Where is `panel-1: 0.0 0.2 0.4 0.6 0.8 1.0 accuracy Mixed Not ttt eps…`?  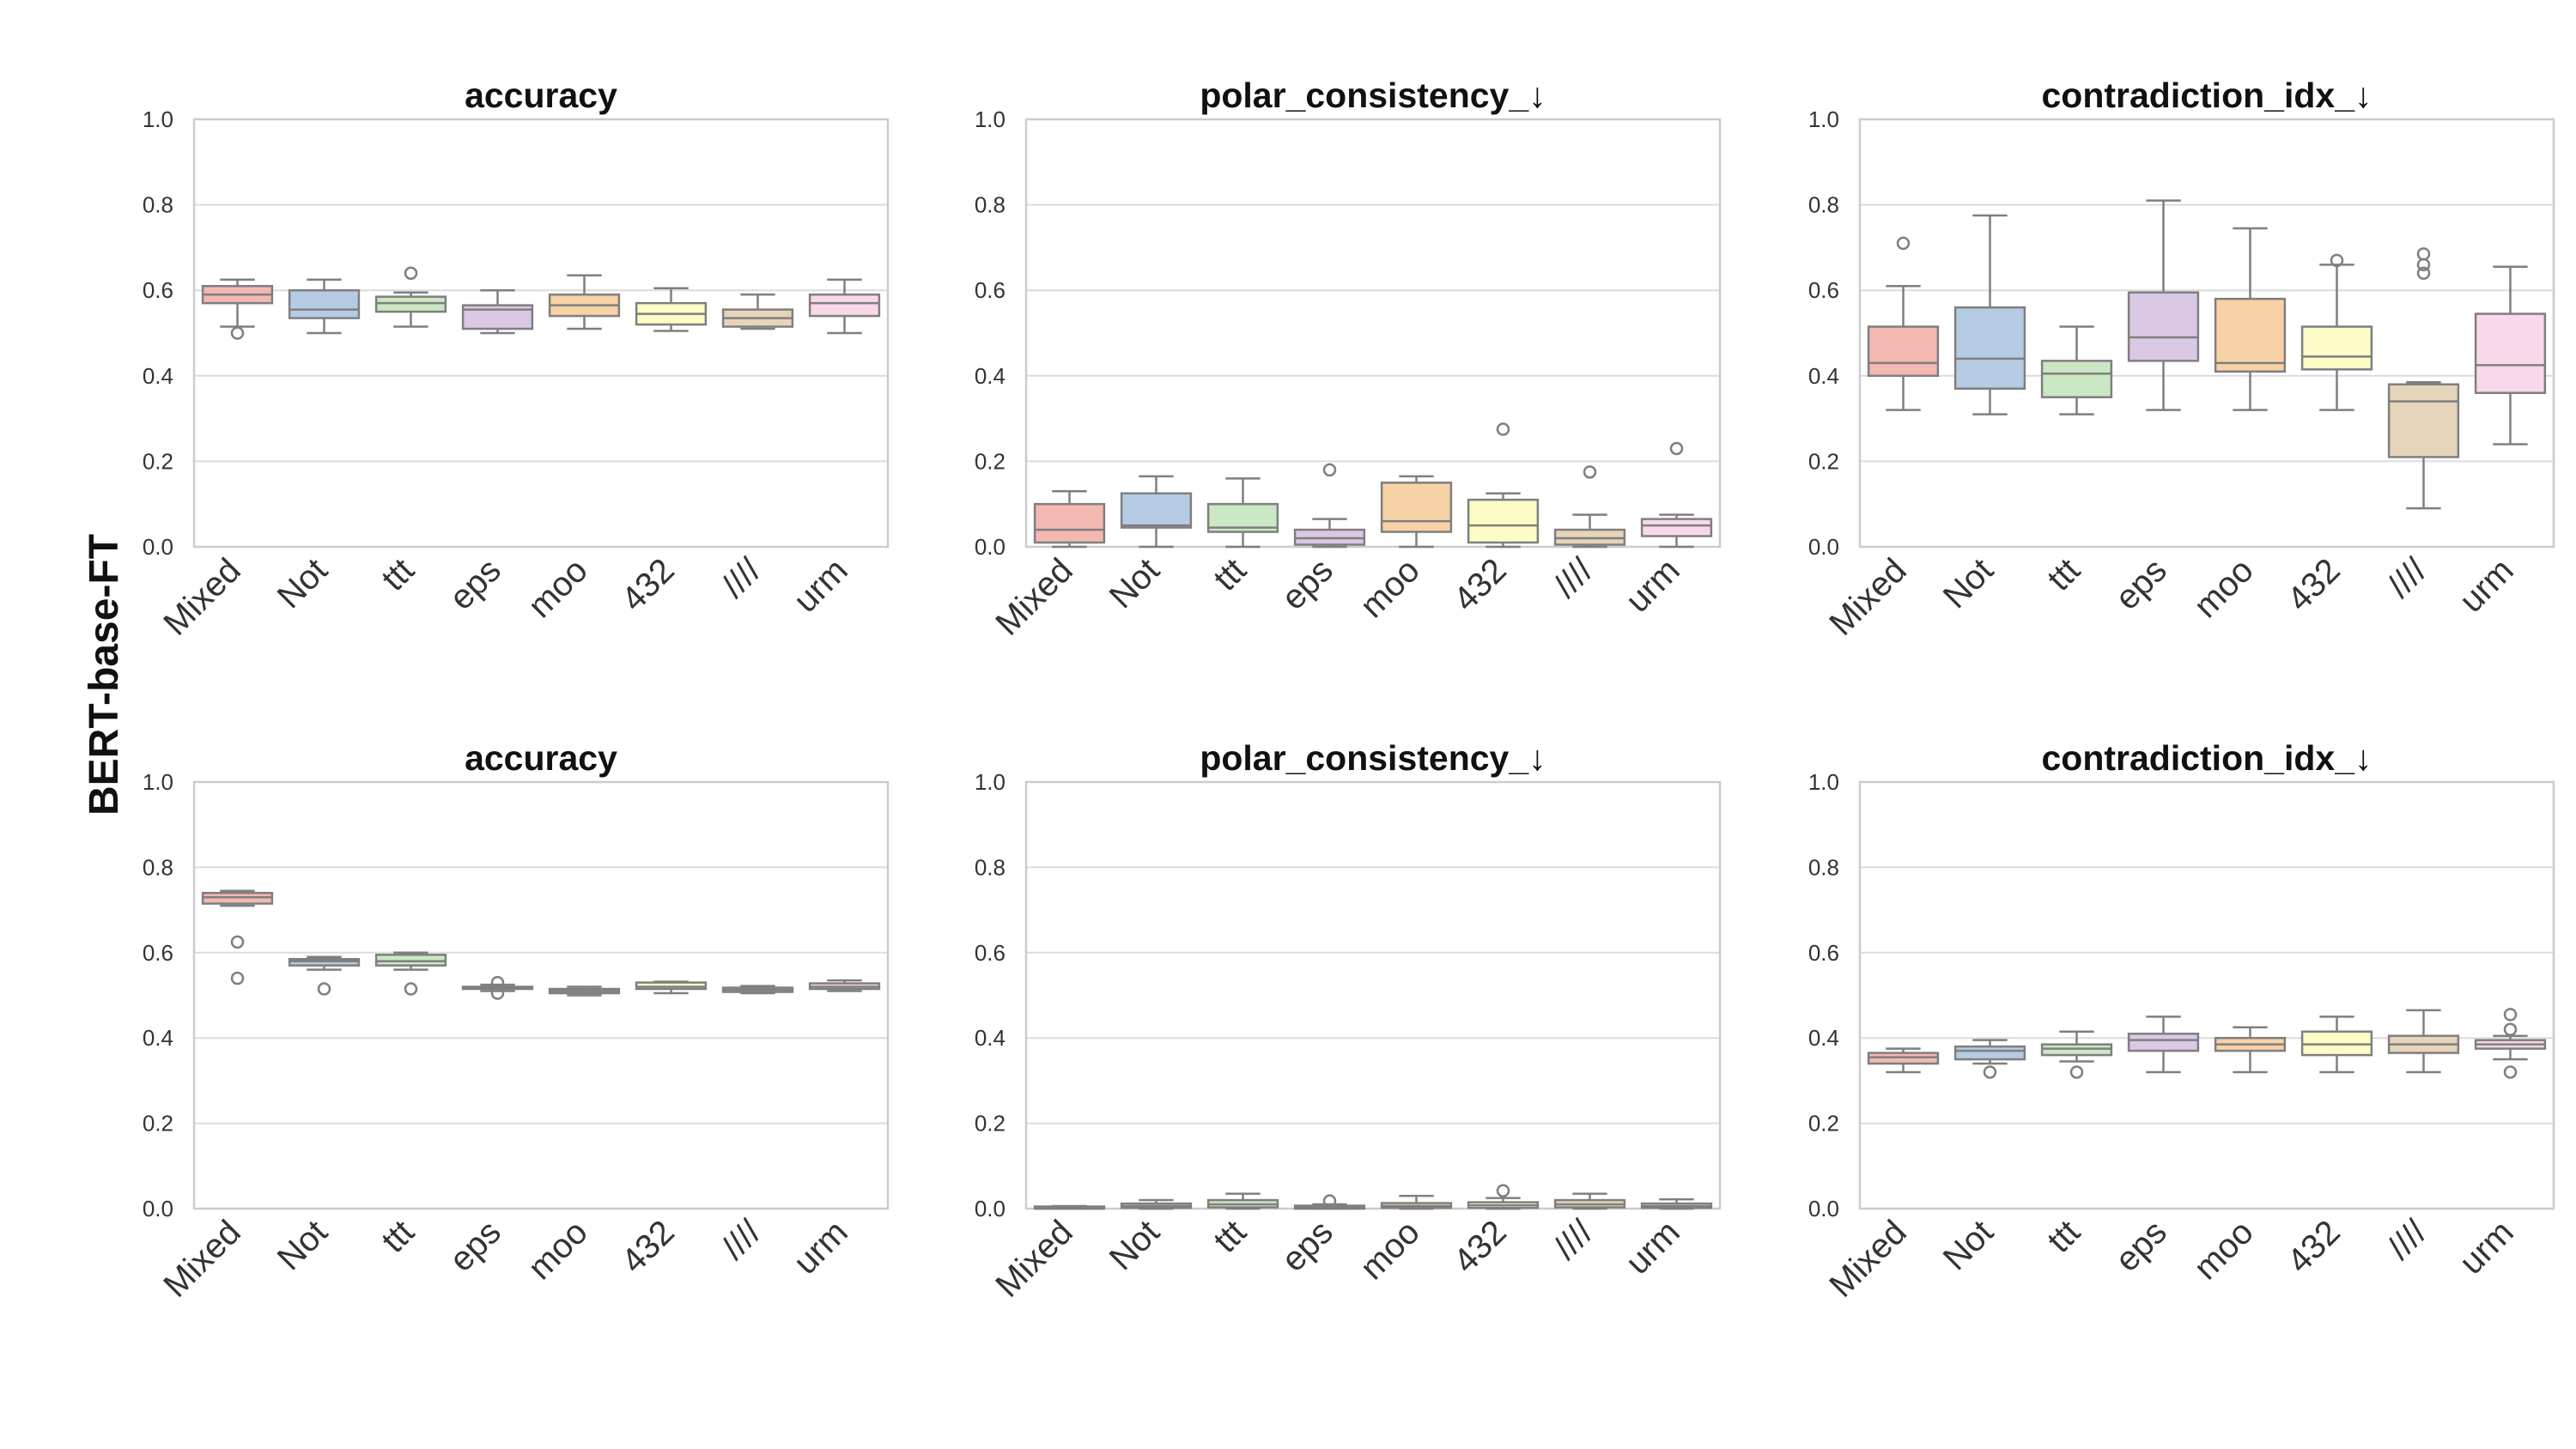
panel-1: 0.0 0.2 0.4 0.6 0.8 1.0 accuracy Mixed Not ttt eps… is located at coordinates (516, 359).